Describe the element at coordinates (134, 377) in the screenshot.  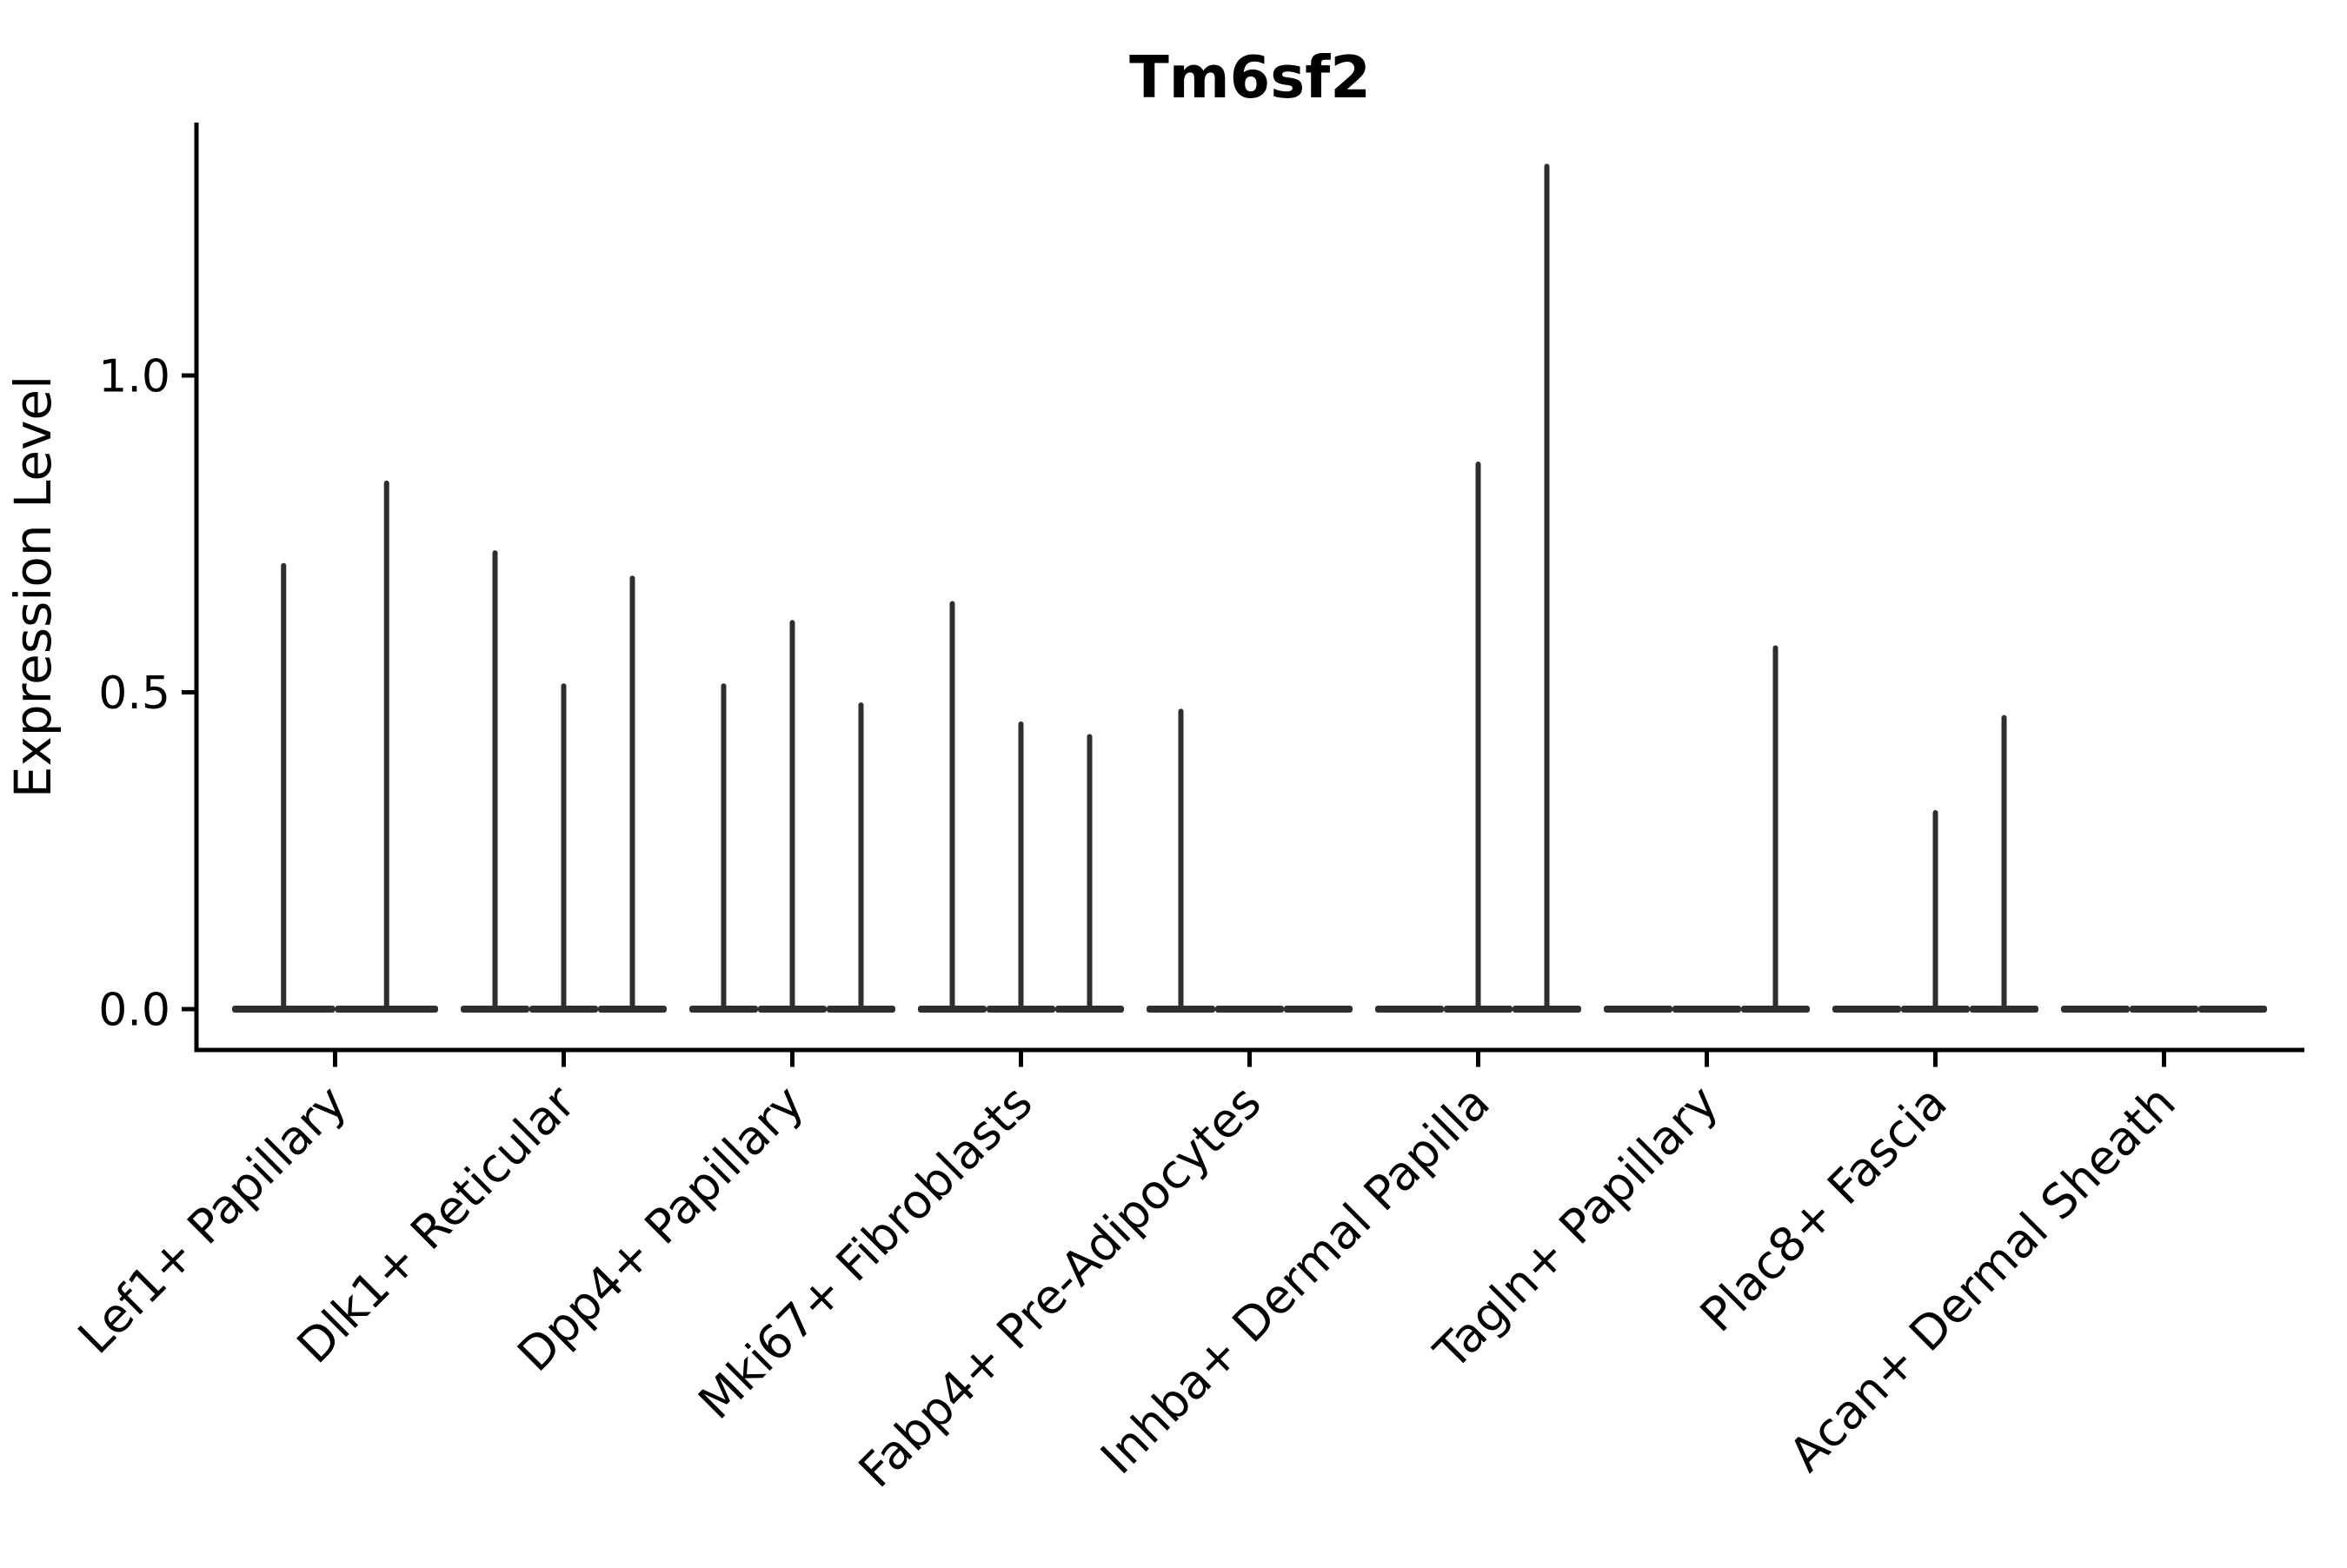
I see `y-tick-label: 1.0` at that location.